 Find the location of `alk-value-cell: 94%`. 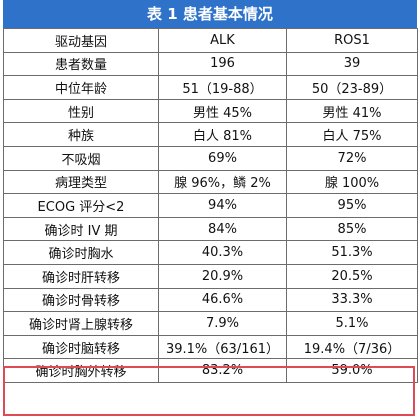

alk-value-cell: 94% is located at coordinates (222, 205).